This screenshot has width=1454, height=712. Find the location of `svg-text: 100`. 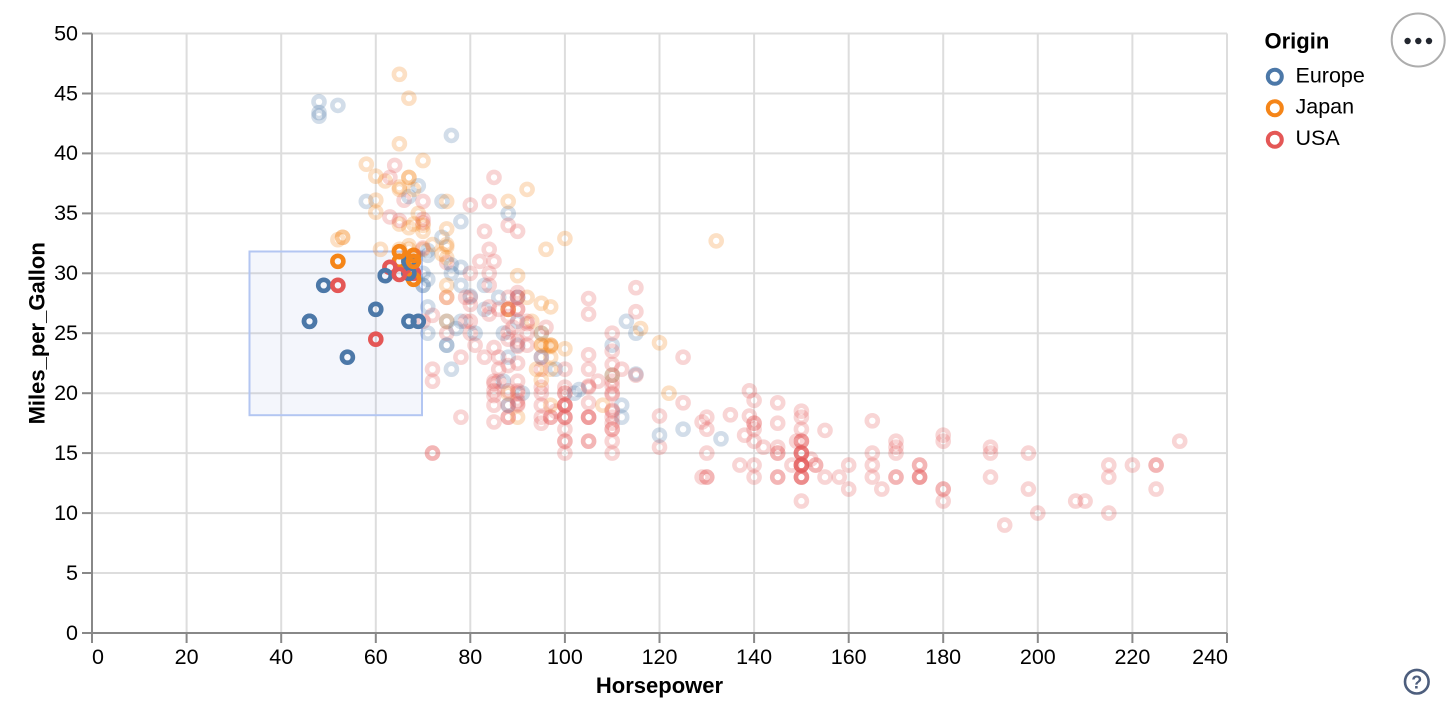

svg-text: 100 is located at coordinates (565, 657).